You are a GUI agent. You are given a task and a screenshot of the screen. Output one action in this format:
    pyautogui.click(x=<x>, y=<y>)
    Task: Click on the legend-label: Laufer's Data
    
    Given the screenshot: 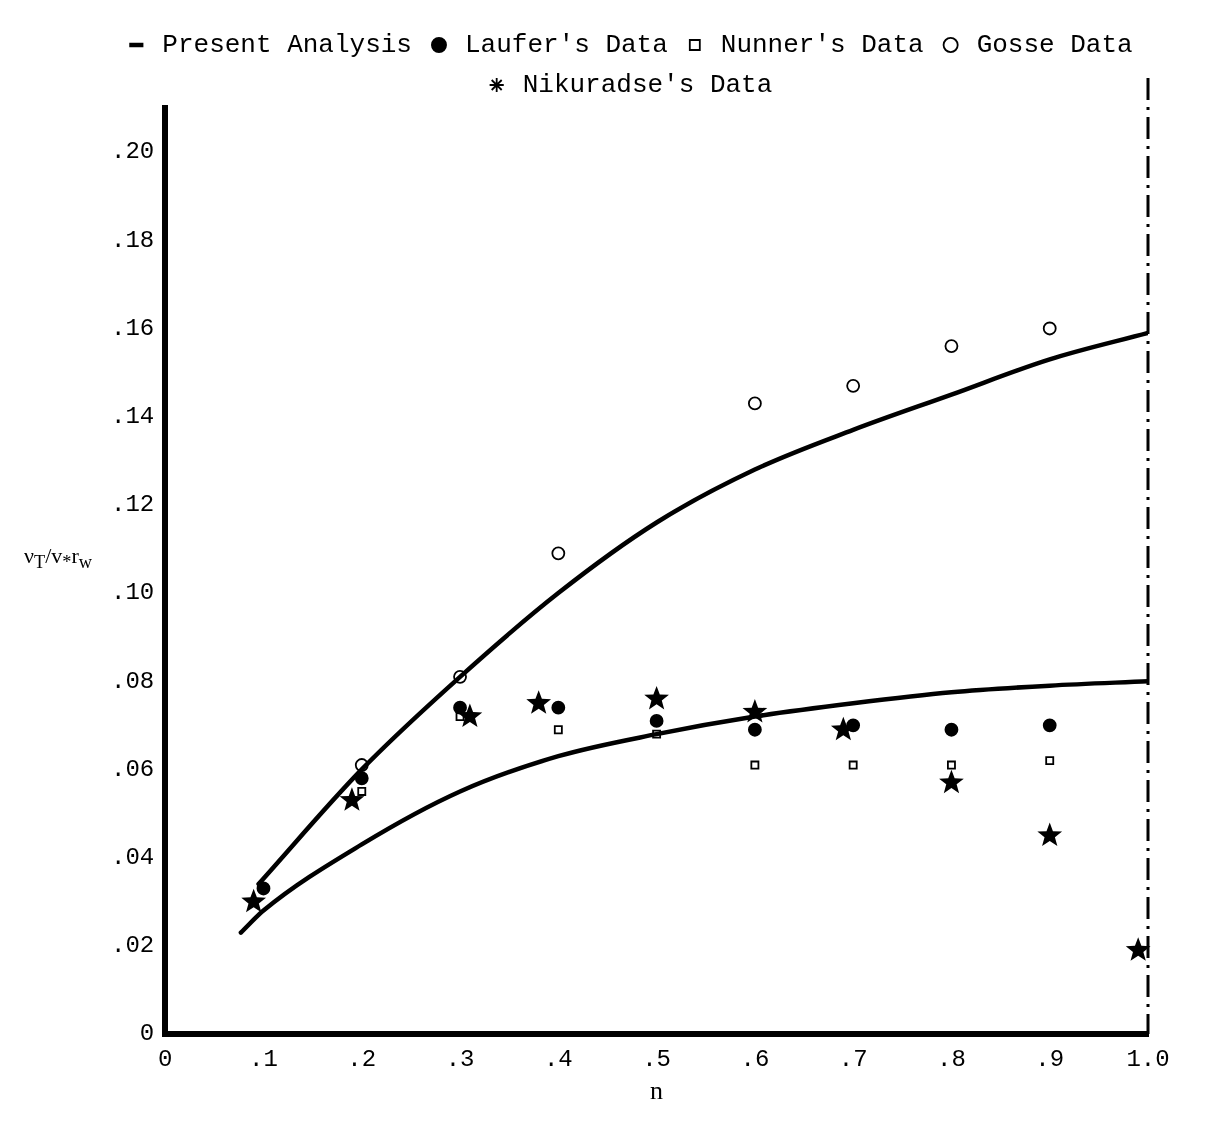 What is the action you would take?
    pyautogui.click(x=566, y=44)
    